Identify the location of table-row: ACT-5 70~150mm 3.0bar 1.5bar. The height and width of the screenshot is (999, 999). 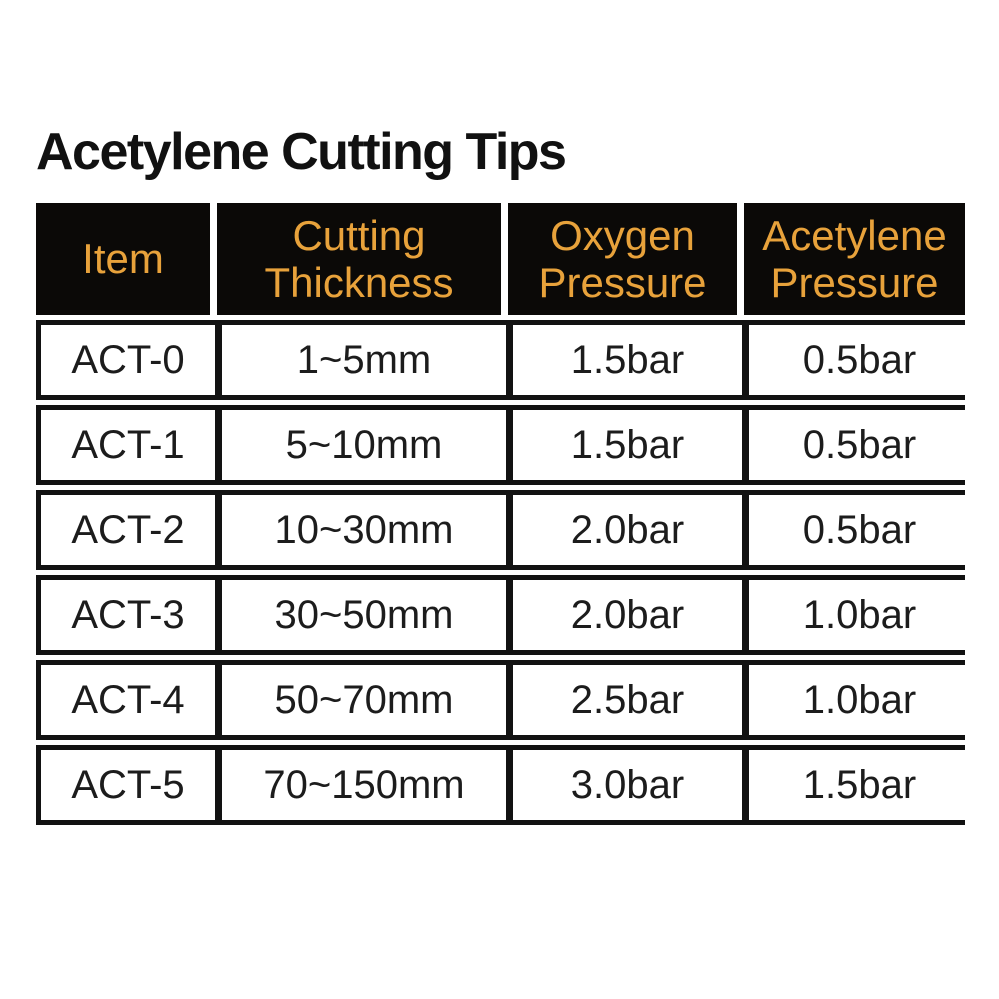
(503, 785).